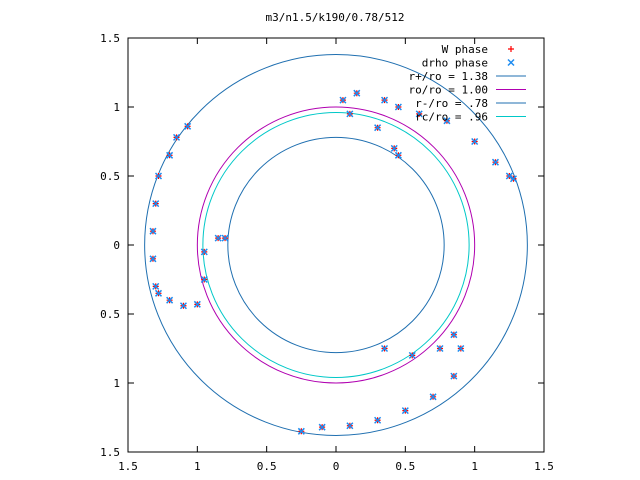 This screenshot has width=640, height=480. What do you see at coordinates (197, 466) in the screenshot?
I see `x-tick-label-1: 1` at bounding box center [197, 466].